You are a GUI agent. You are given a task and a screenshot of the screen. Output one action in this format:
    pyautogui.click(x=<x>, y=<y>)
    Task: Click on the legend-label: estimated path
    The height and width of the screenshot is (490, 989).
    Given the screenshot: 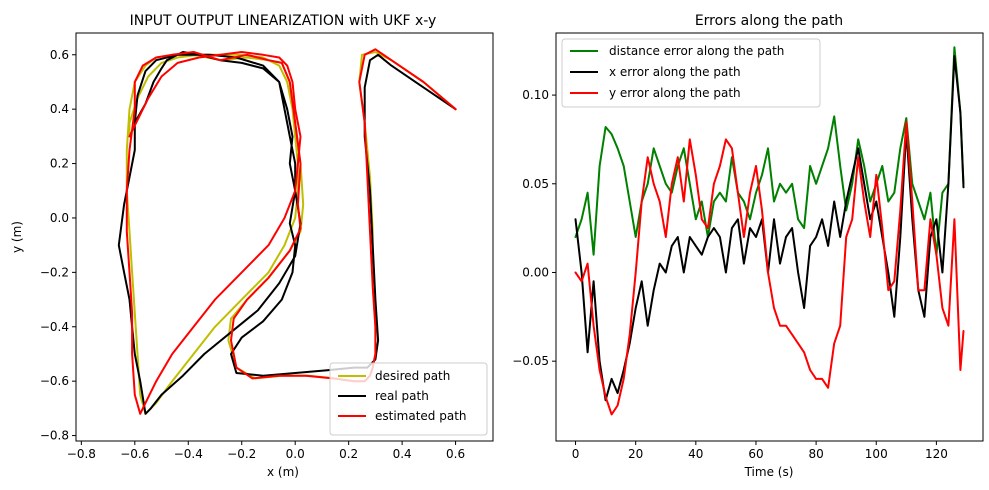 What is the action you would take?
    pyautogui.click(x=421, y=416)
    